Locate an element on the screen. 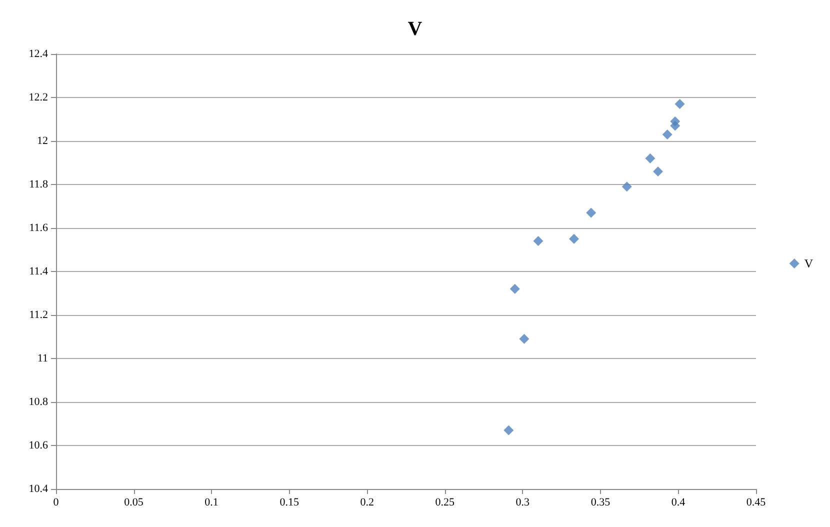  y-tick-label: 11.6 is located at coordinates (38, 228).